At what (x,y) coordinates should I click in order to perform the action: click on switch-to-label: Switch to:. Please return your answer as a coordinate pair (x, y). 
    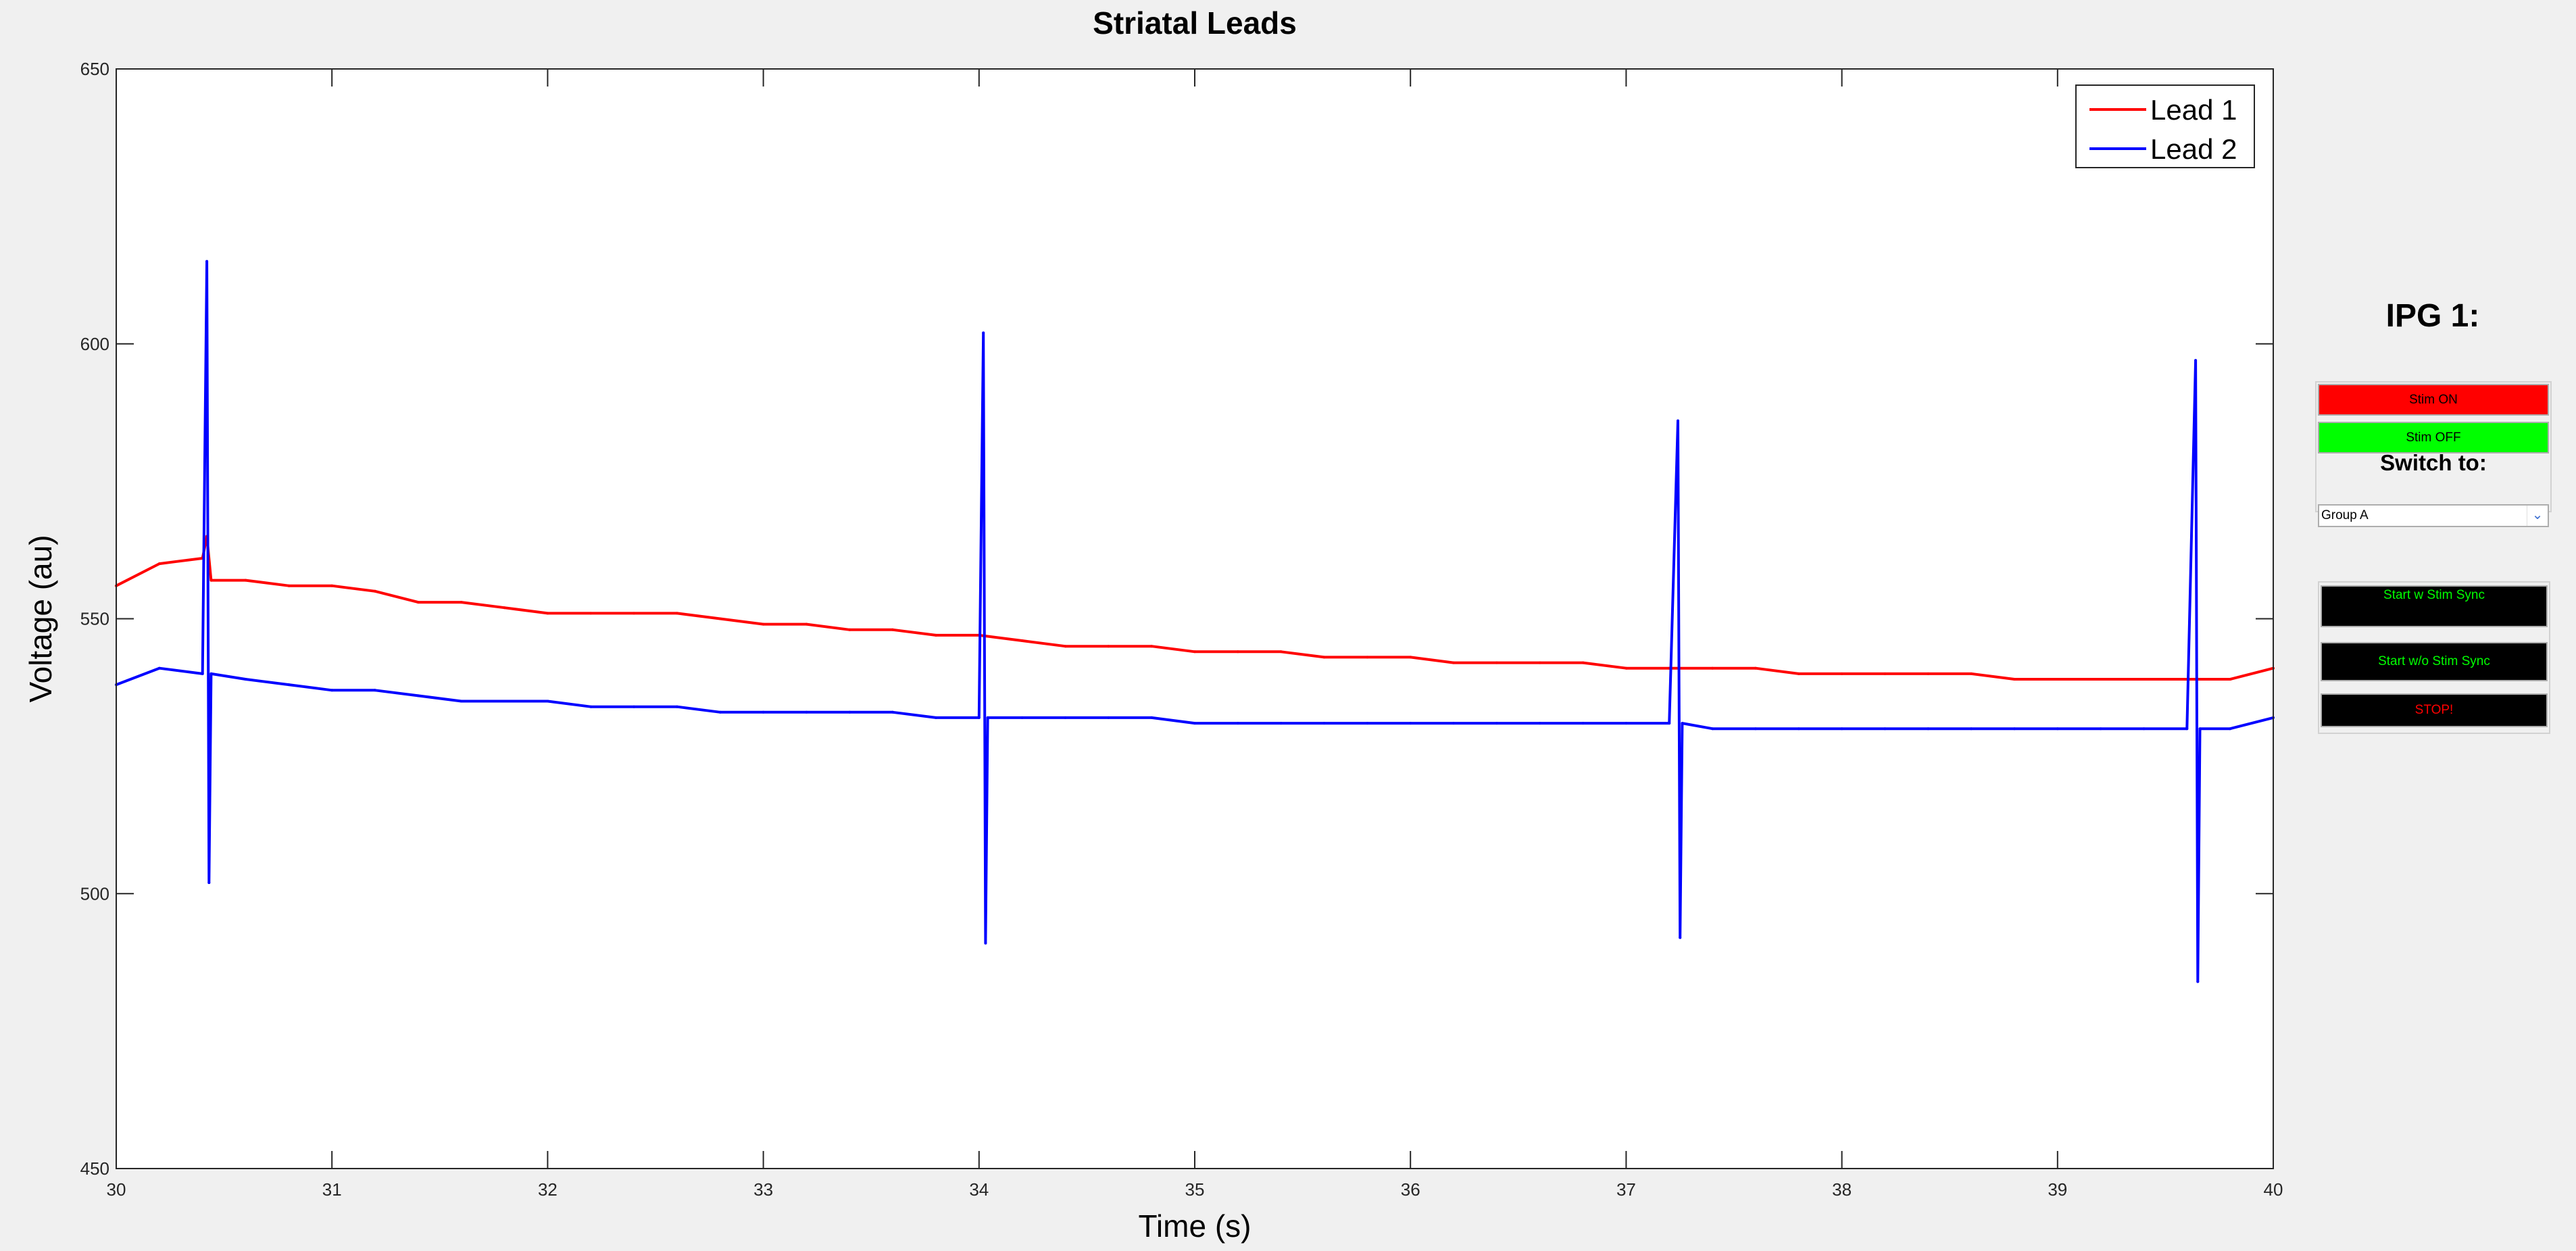
    Looking at the image, I should click on (2434, 462).